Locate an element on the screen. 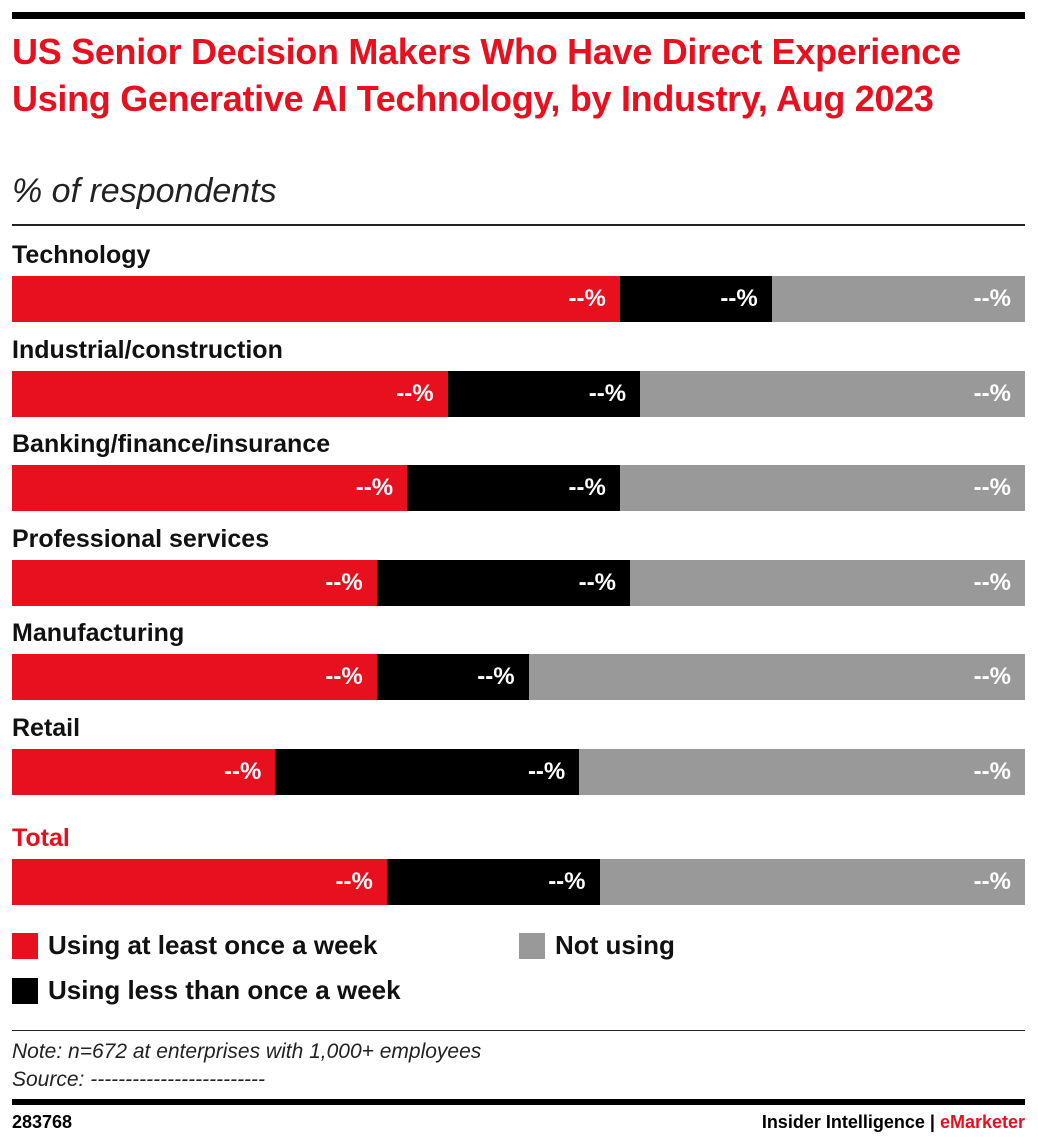 Image resolution: width=1038 pixels, height=1147 pixels. legend-less: Using less than once a week is located at coordinates (206, 990).